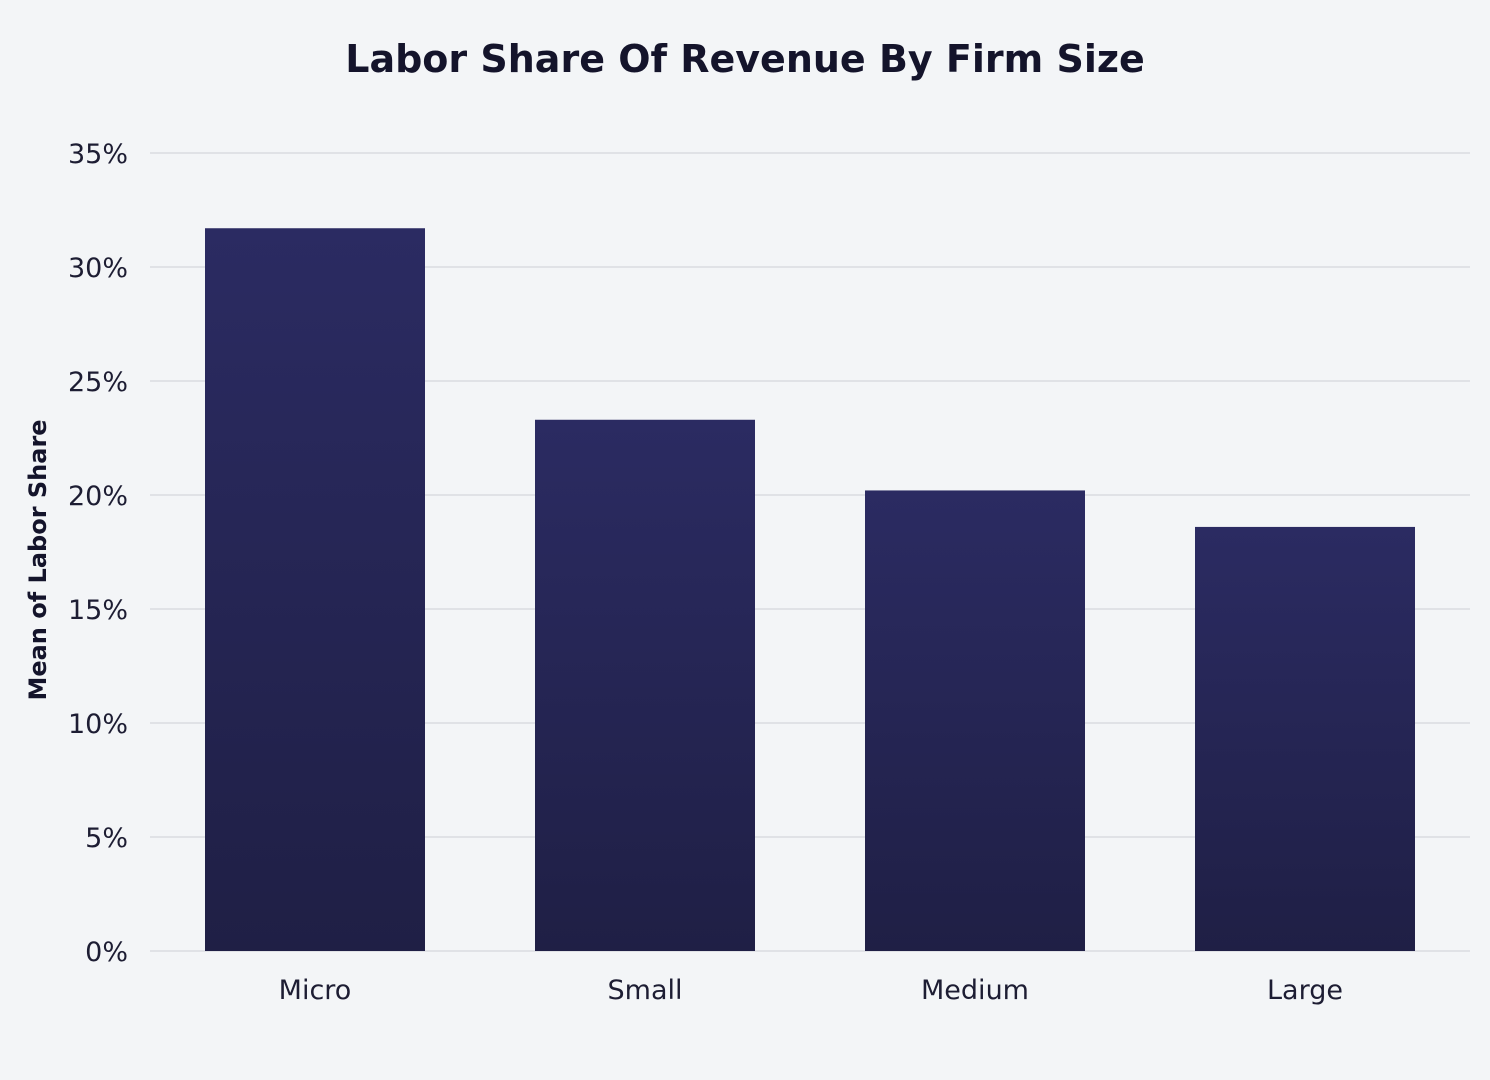  Describe the element at coordinates (975, 720) in the screenshot. I see `bar-medium` at that location.